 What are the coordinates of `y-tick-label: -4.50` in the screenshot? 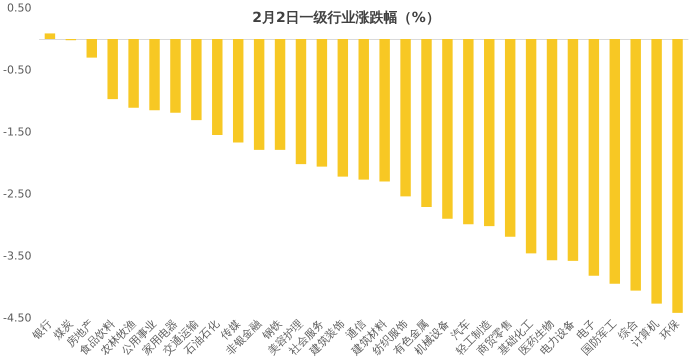 It's located at (17, 317).